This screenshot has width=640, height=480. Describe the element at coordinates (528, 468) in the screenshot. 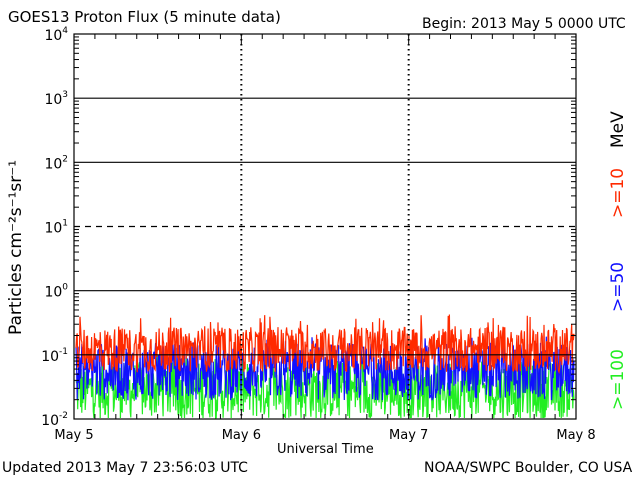

I see `source-credit: NOAA/SWPC Boulder, CO USA` at that location.